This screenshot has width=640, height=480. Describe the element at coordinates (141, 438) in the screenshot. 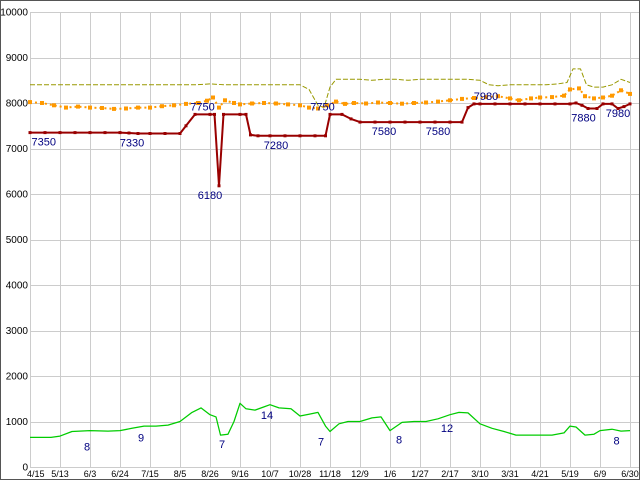

I see `data-point-label: 9` at that location.